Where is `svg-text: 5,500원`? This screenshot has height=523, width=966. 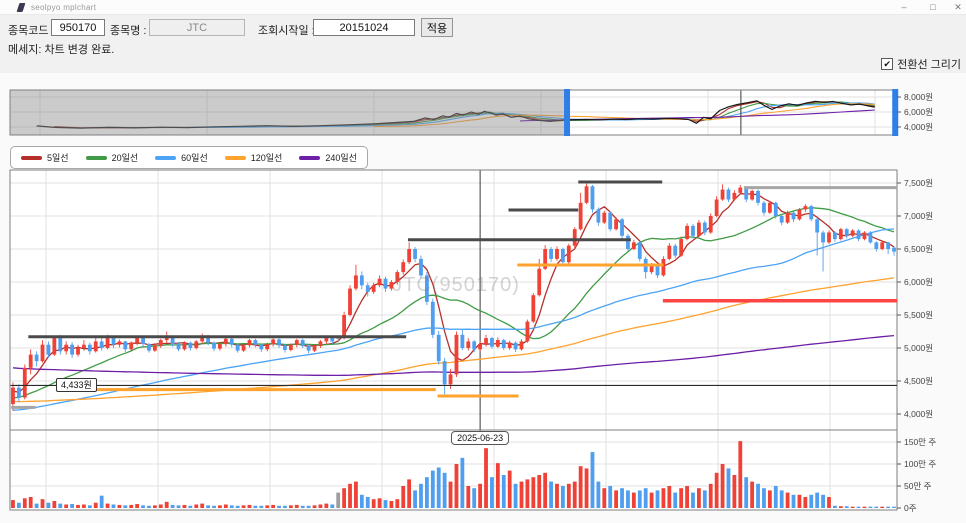 svg-text: 5,500원 is located at coordinates (918, 315).